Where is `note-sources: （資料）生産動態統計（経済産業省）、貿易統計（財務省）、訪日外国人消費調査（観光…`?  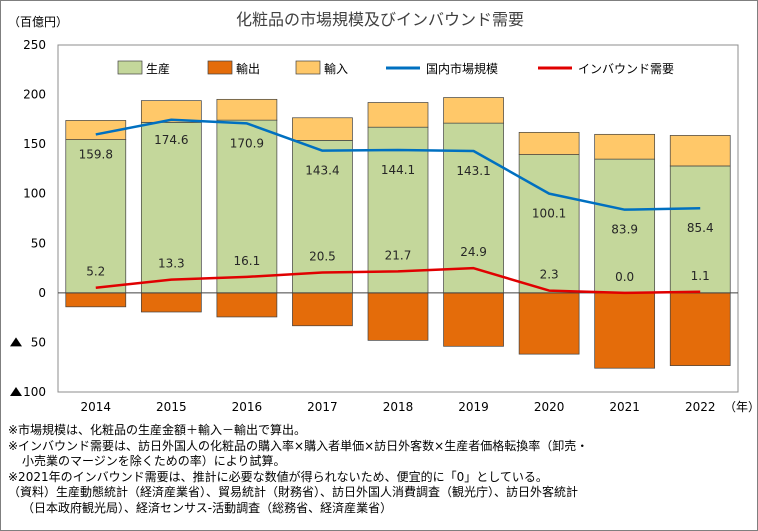
note-sources: （資料）生産動態統計（経済産業省）、貿易統計（財務省）、訪日外国人消費調査（観光… is located at coordinates (293, 492).